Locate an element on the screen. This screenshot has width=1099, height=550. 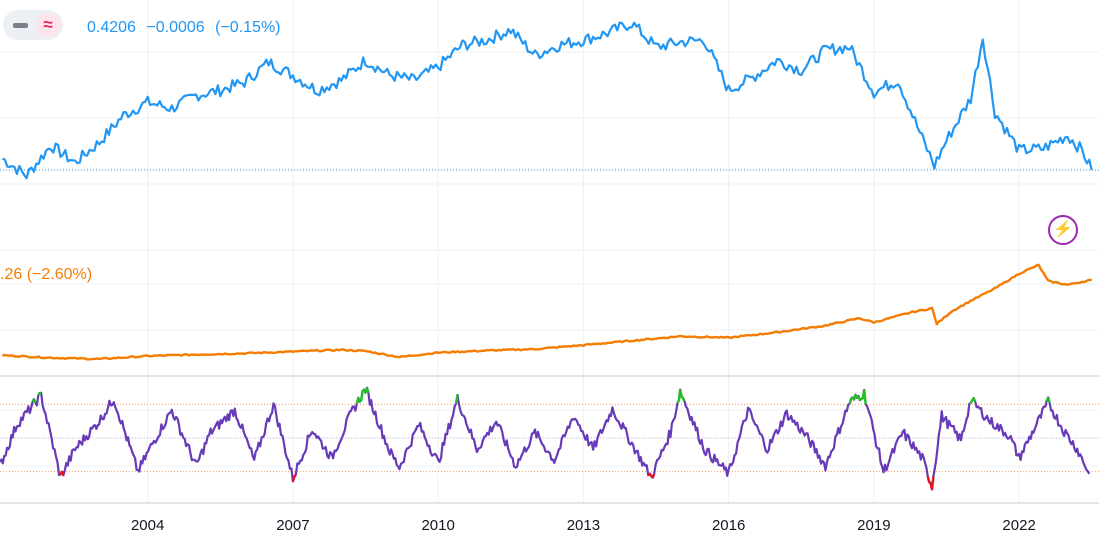
legend-ratio: 0.4206 −0.0006 (−0.15%) is located at coordinates (187, 28).